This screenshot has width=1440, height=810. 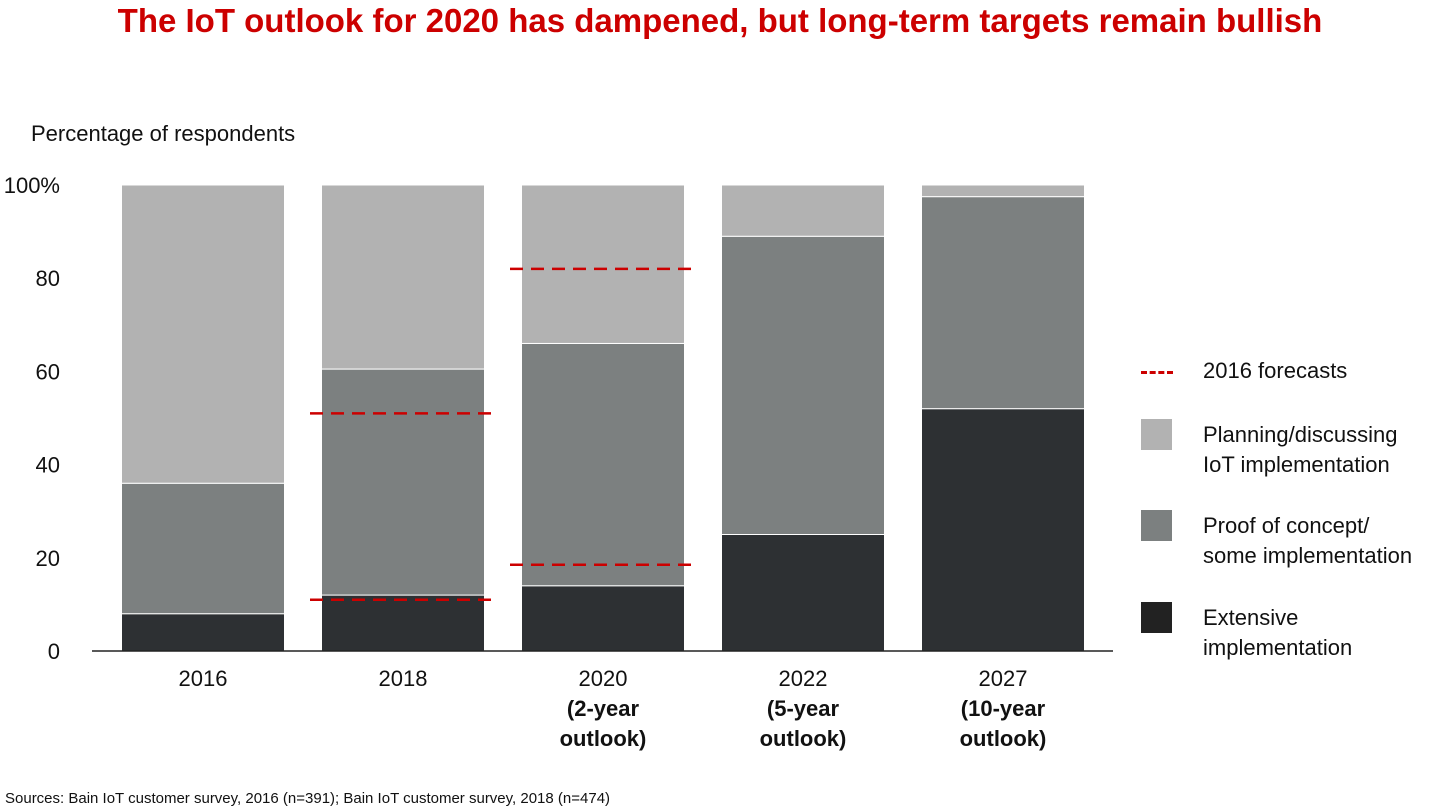 I want to click on legend-label: implementation, so click(x=1278, y=647).